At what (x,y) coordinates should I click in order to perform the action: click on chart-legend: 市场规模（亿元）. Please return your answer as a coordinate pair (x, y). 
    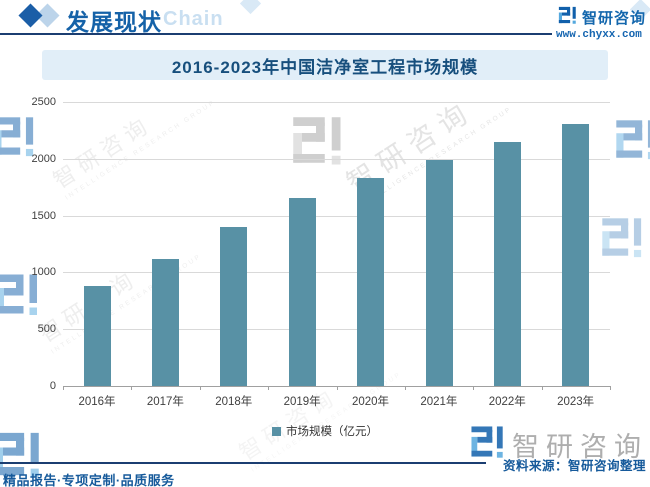
    Looking at the image, I should click on (325, 431).